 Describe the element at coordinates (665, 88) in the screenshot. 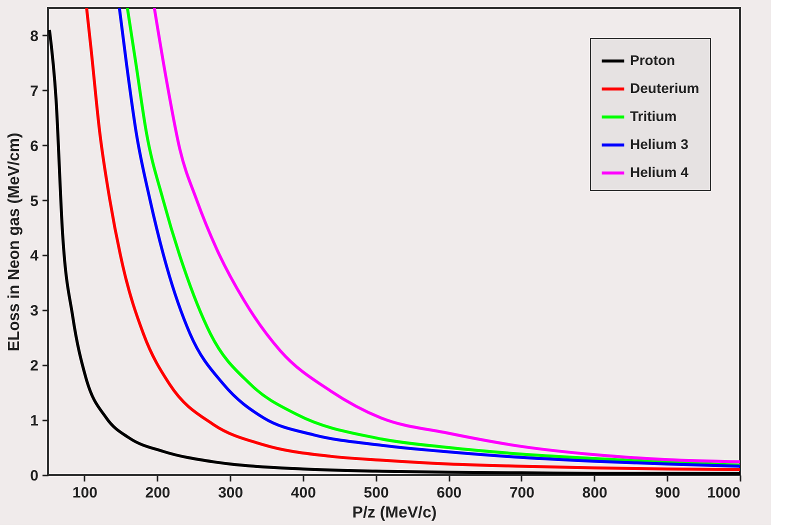

I see `legend-label: Deuterium` at that location.